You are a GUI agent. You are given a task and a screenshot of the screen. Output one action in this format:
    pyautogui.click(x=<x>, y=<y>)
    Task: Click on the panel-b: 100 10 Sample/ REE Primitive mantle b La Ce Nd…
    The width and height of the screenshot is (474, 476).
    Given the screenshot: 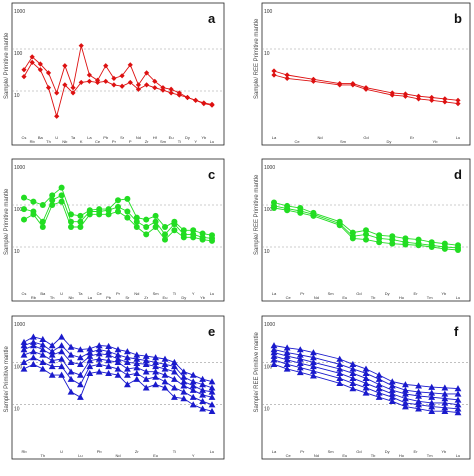 What is the action you would take?
    pyautogui.click(x=362, y=74)
    